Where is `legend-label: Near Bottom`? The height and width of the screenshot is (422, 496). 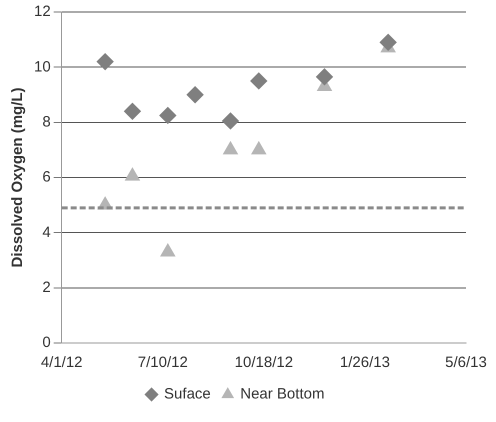 legend-label: Near Bottom is located at coordinates (282, 394).